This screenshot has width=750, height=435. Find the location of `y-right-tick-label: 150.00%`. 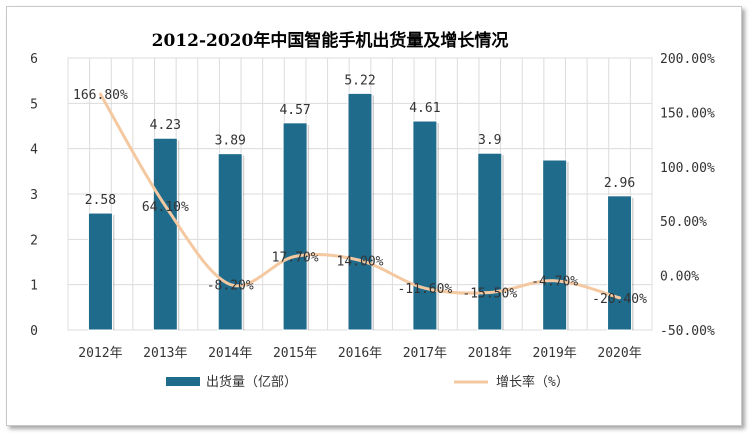

y-right-tick-label: 150.00% is located at coordinates (687, 113).